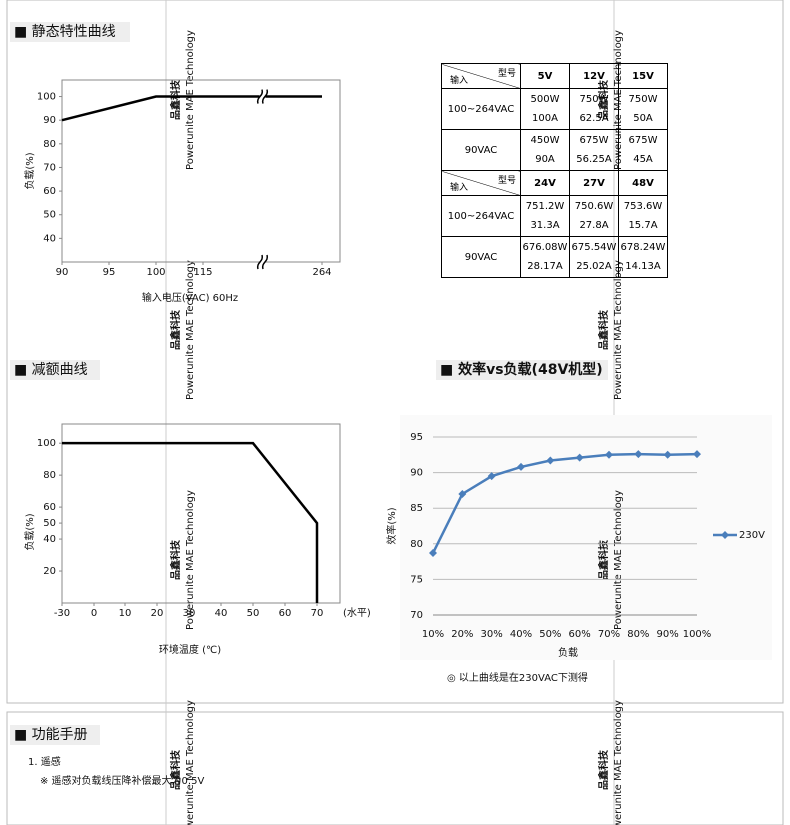  I want to click on x-tick-label: 40, so click(221, 613).